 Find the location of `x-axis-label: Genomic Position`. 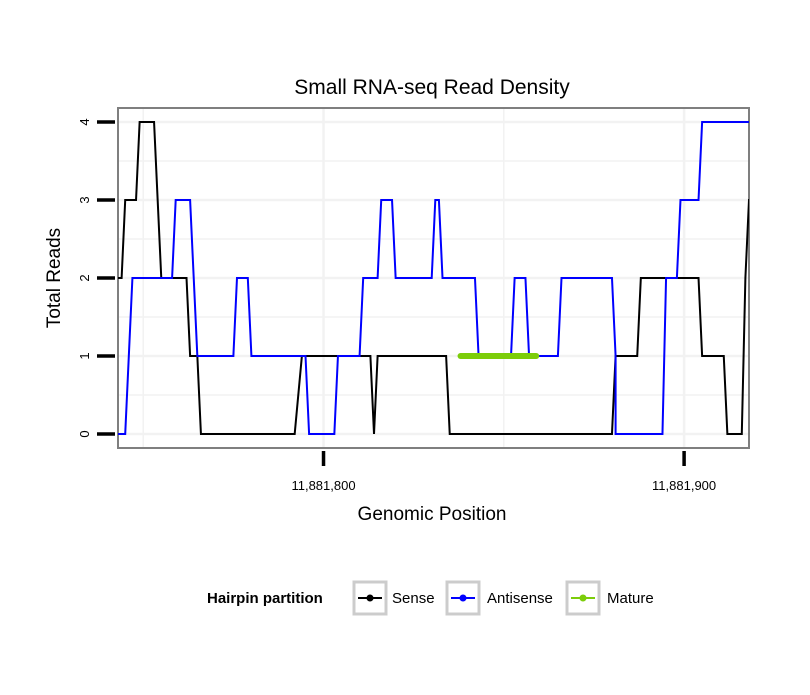

x-axis-label: Genomic Position is located at coordinates (432, 514).